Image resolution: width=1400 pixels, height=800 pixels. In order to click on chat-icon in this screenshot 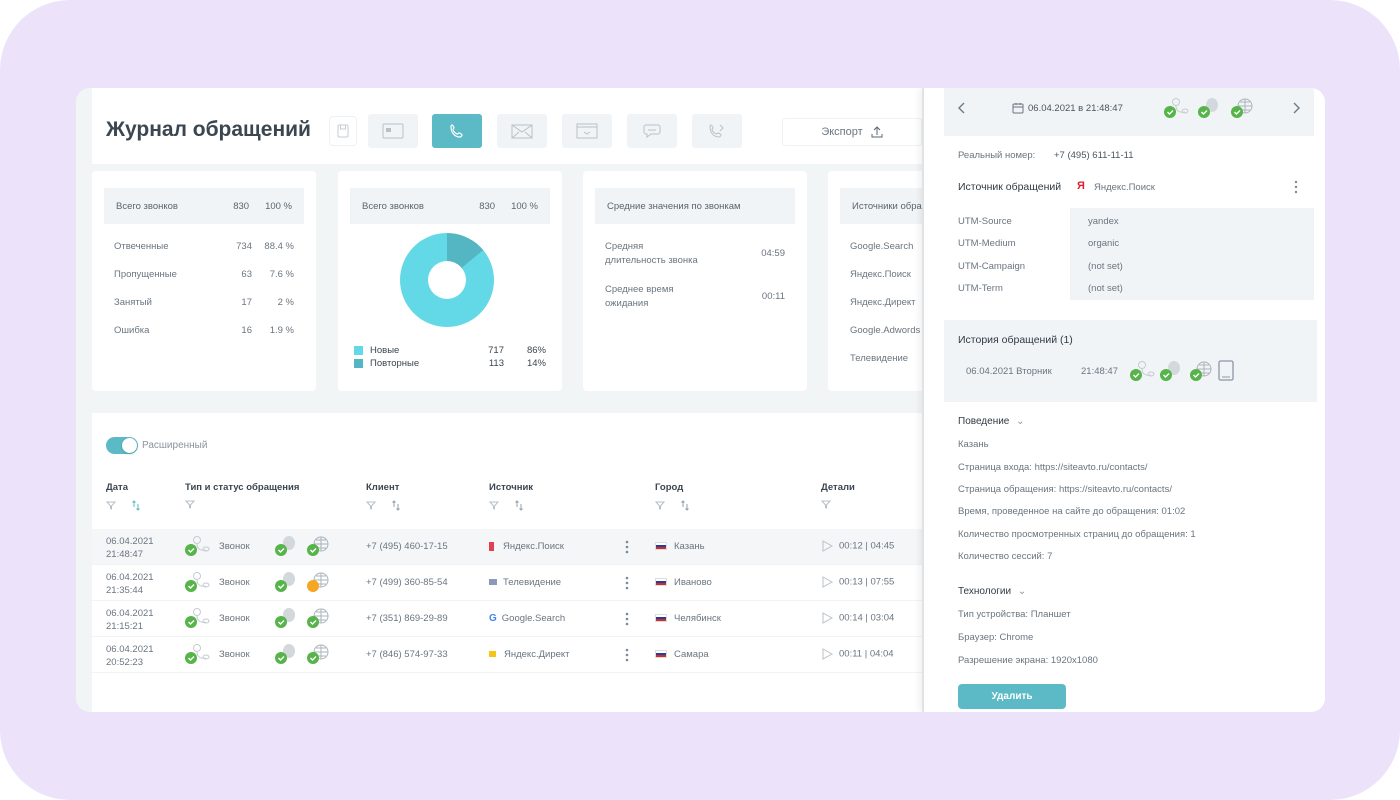, I will do `click(652, 131)`.